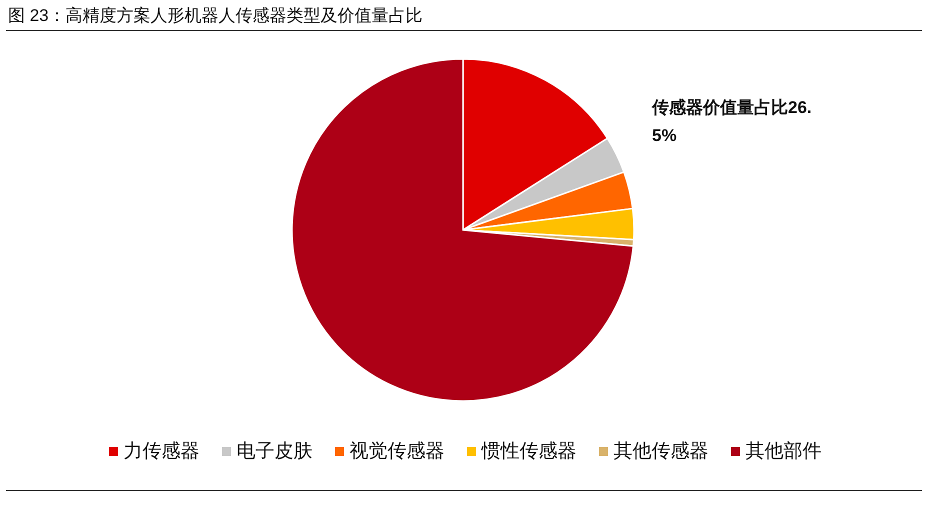 This screenshot has width=930, height=527. Describe the element at coordinates (732, 122) in the screenshot. I see `annotation: 传感器价值量占比26.5%` at that location.